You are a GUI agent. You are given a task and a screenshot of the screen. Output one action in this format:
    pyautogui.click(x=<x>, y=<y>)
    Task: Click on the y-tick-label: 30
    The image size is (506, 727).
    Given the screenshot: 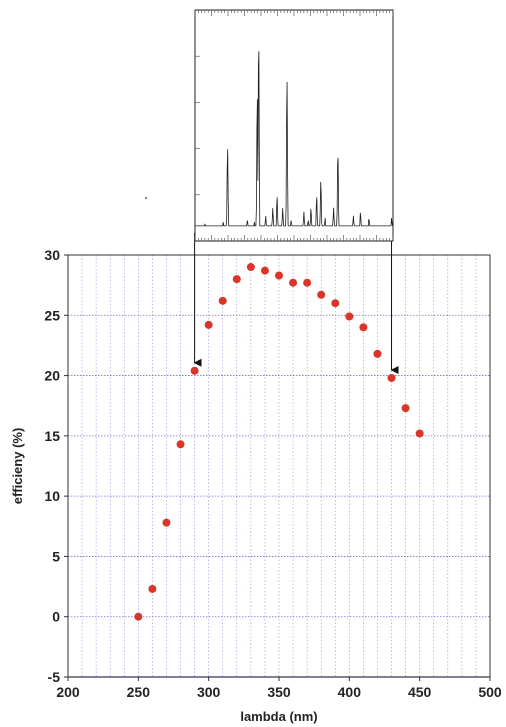 What is the action you would take?
    pyautogui.click(x=52, y=255)
    